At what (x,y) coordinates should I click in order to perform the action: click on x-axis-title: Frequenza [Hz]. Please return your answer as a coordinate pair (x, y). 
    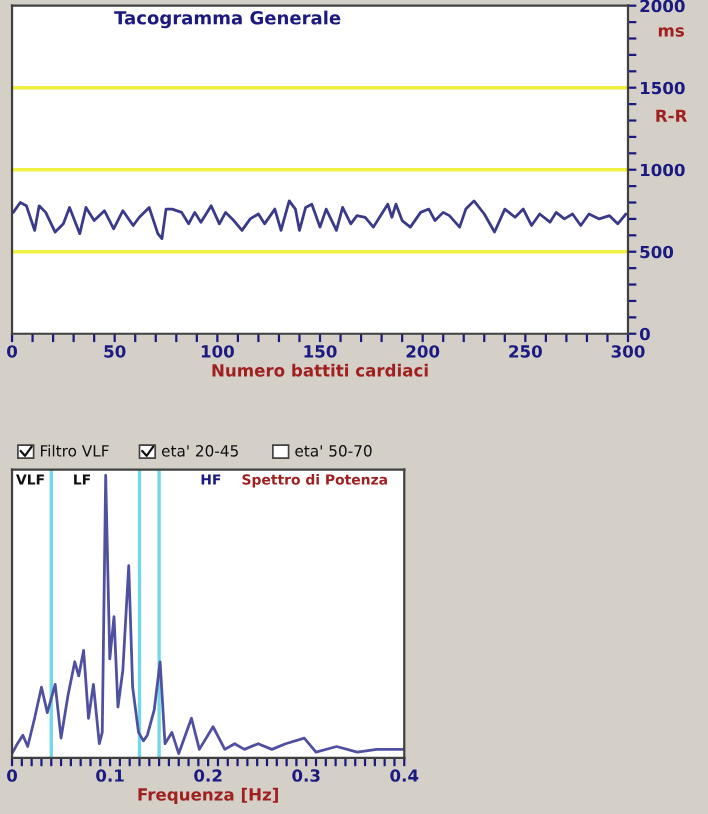
    Looking at the image, I should click on (208, 795).